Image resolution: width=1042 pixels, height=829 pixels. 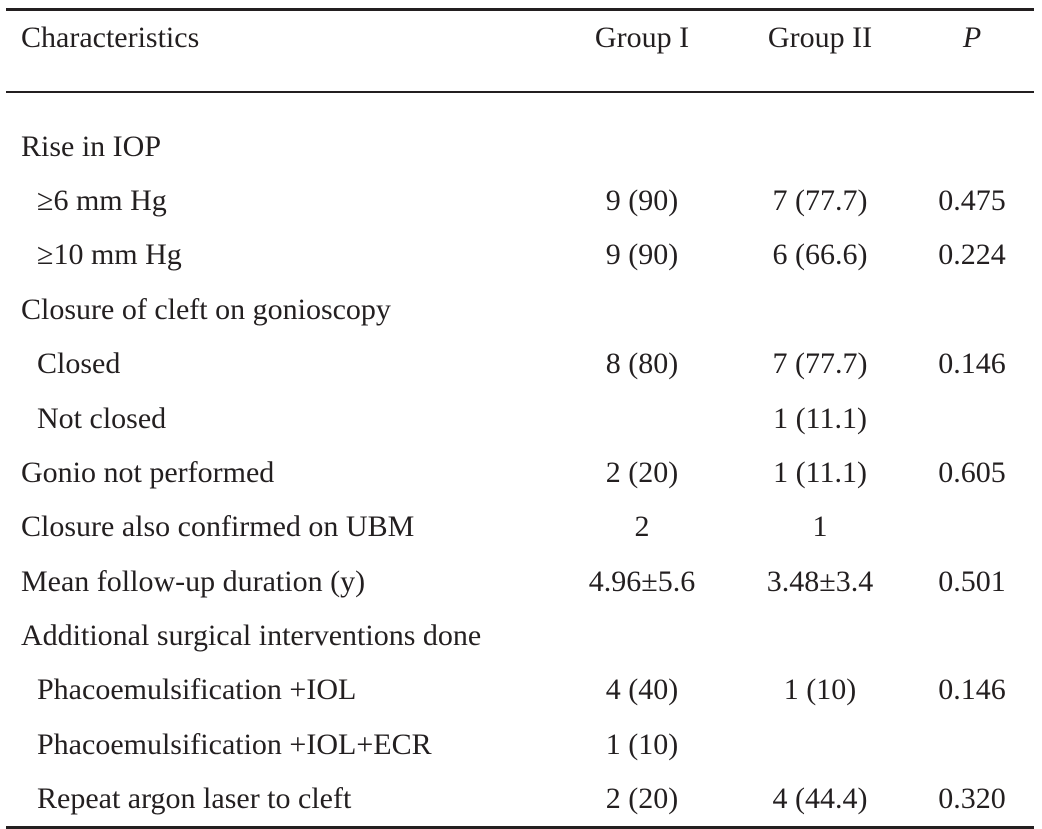 What do you see at coordinates (520, 146) in the screenshot?
I see `table-row: Rise in IOP` at bounding box center [520, 146].